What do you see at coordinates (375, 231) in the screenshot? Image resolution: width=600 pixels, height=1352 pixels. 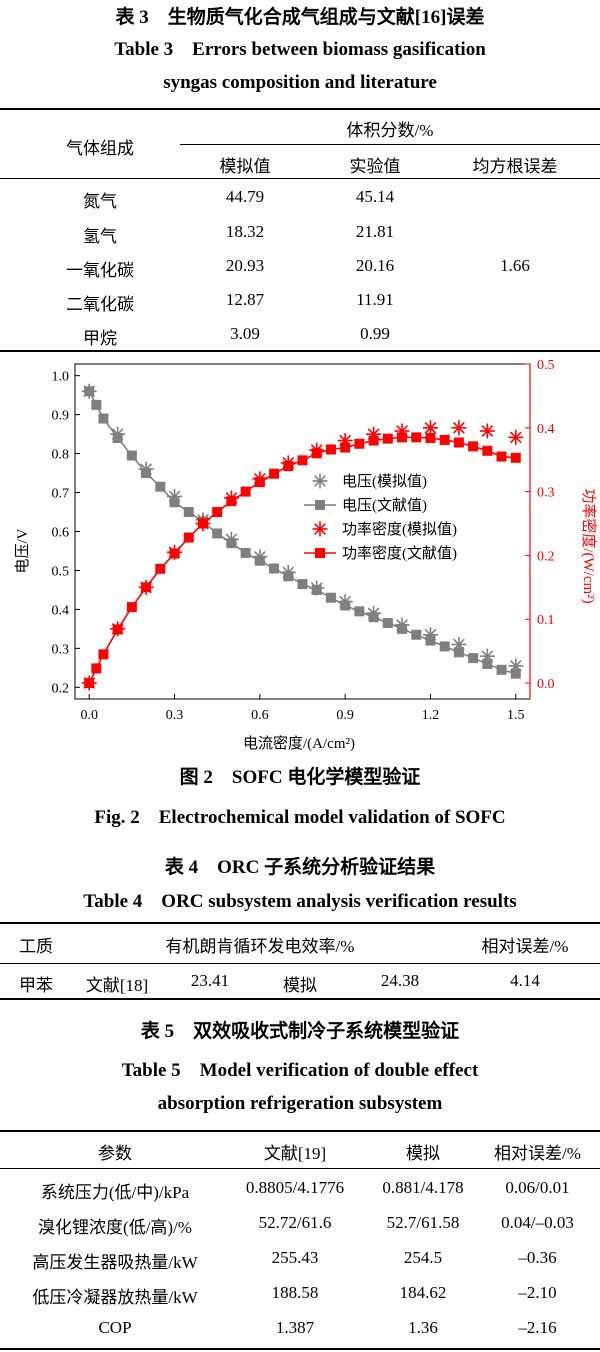 I see `table3-row-exp: 21.81` at bounding box center [375, 231].